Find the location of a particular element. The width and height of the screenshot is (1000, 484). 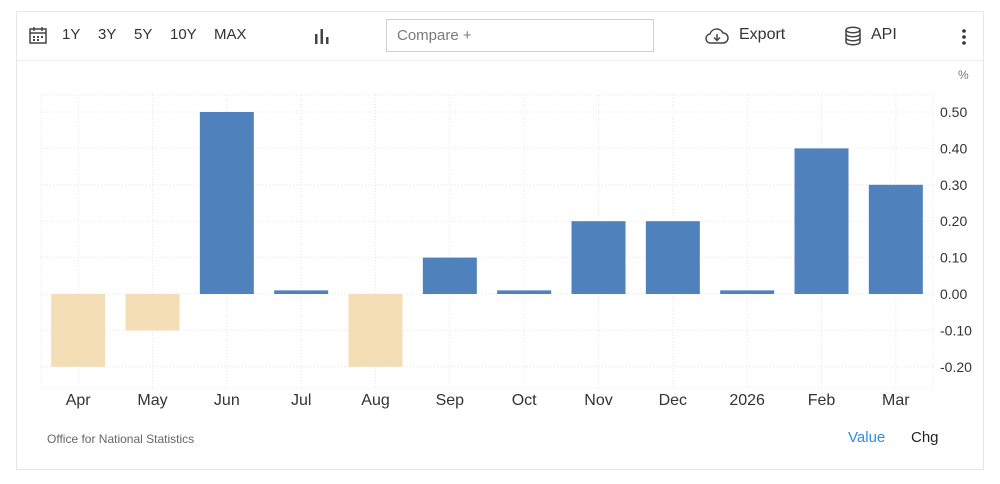

export-button: Export is located at coordinates (762, 34).